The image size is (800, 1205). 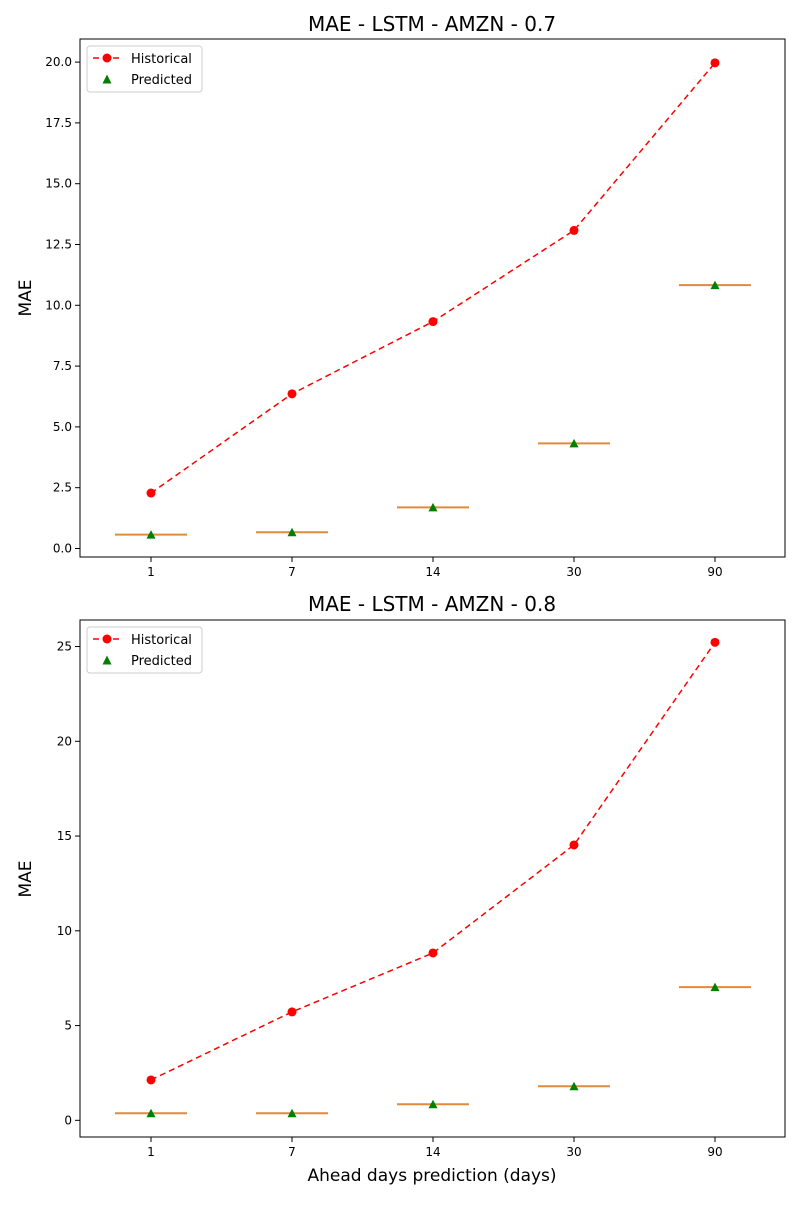 I want to click on chart-title: MAE - LSTM - AMZN - 0.8, so click(x=432, y=604).